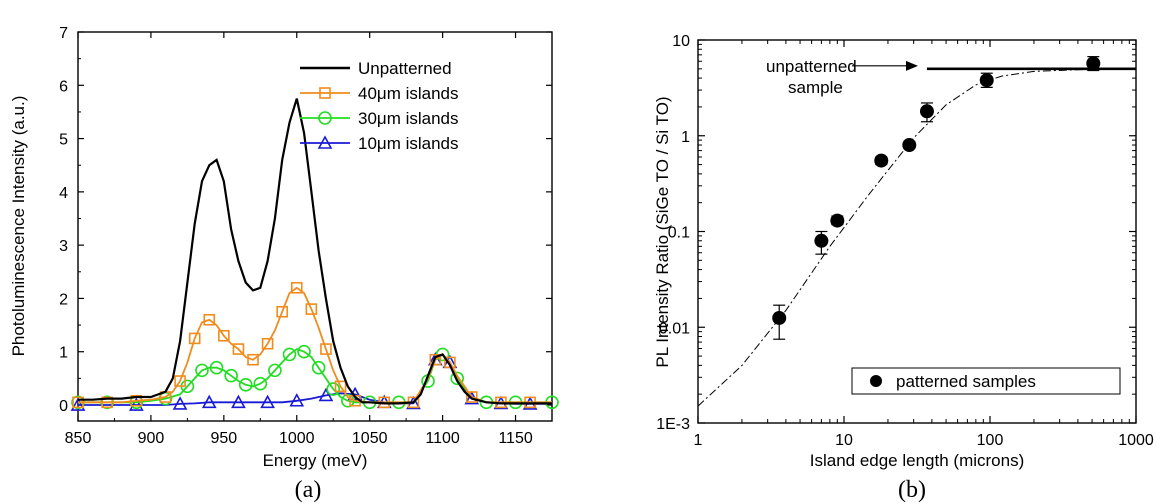 The height and width of the screenshot is (504, 1171). What do you see at coordinates (876, 381) in the screenshot?
I see `b-legend-marker` at bounding box center [876, 381].